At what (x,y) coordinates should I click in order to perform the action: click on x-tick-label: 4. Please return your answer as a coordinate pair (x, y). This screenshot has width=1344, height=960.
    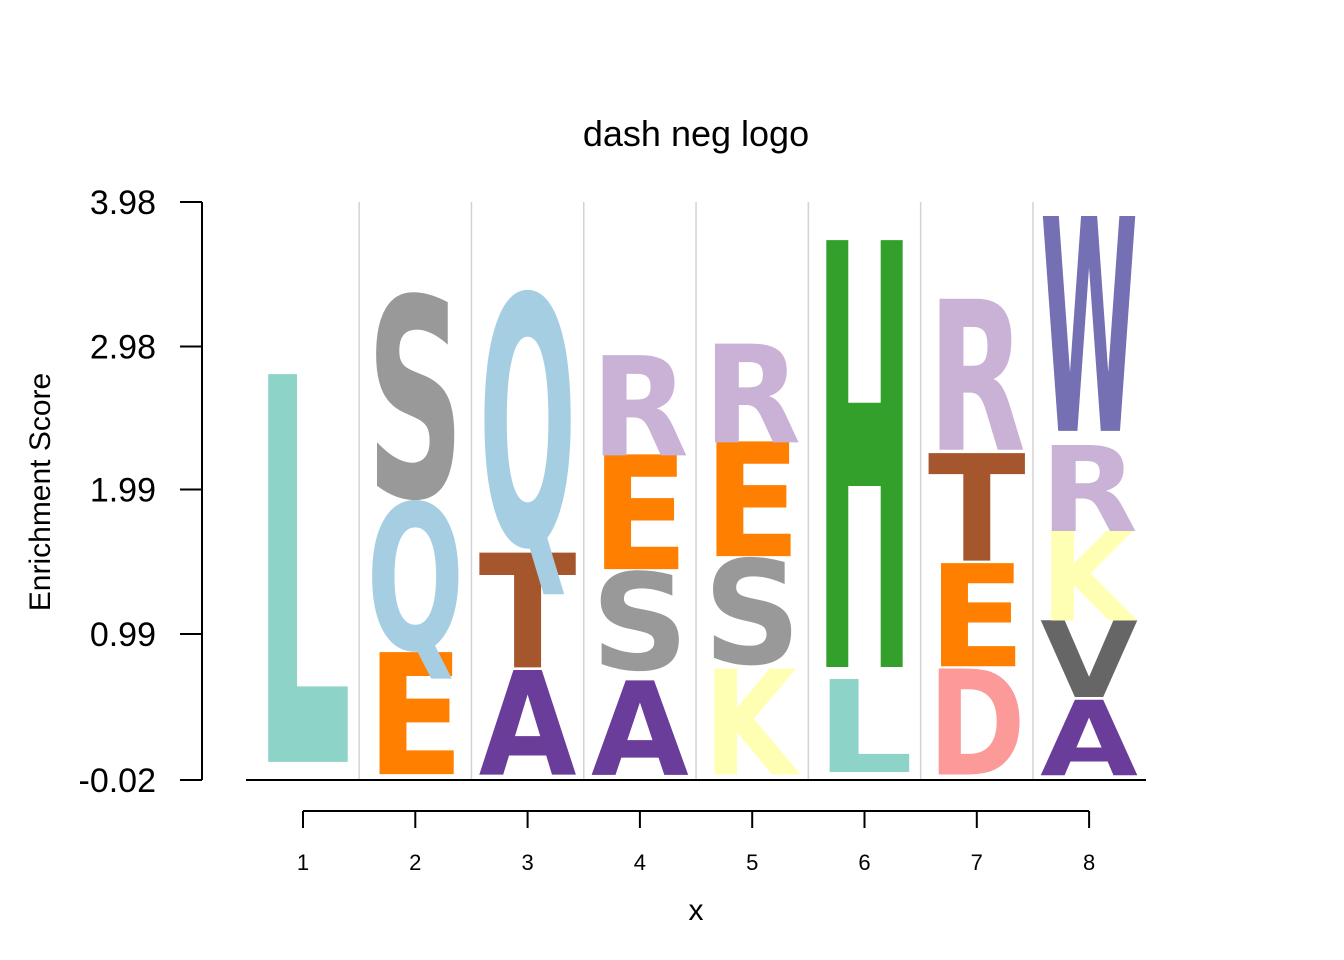
    Looking at the image, I should click on (640, 862).